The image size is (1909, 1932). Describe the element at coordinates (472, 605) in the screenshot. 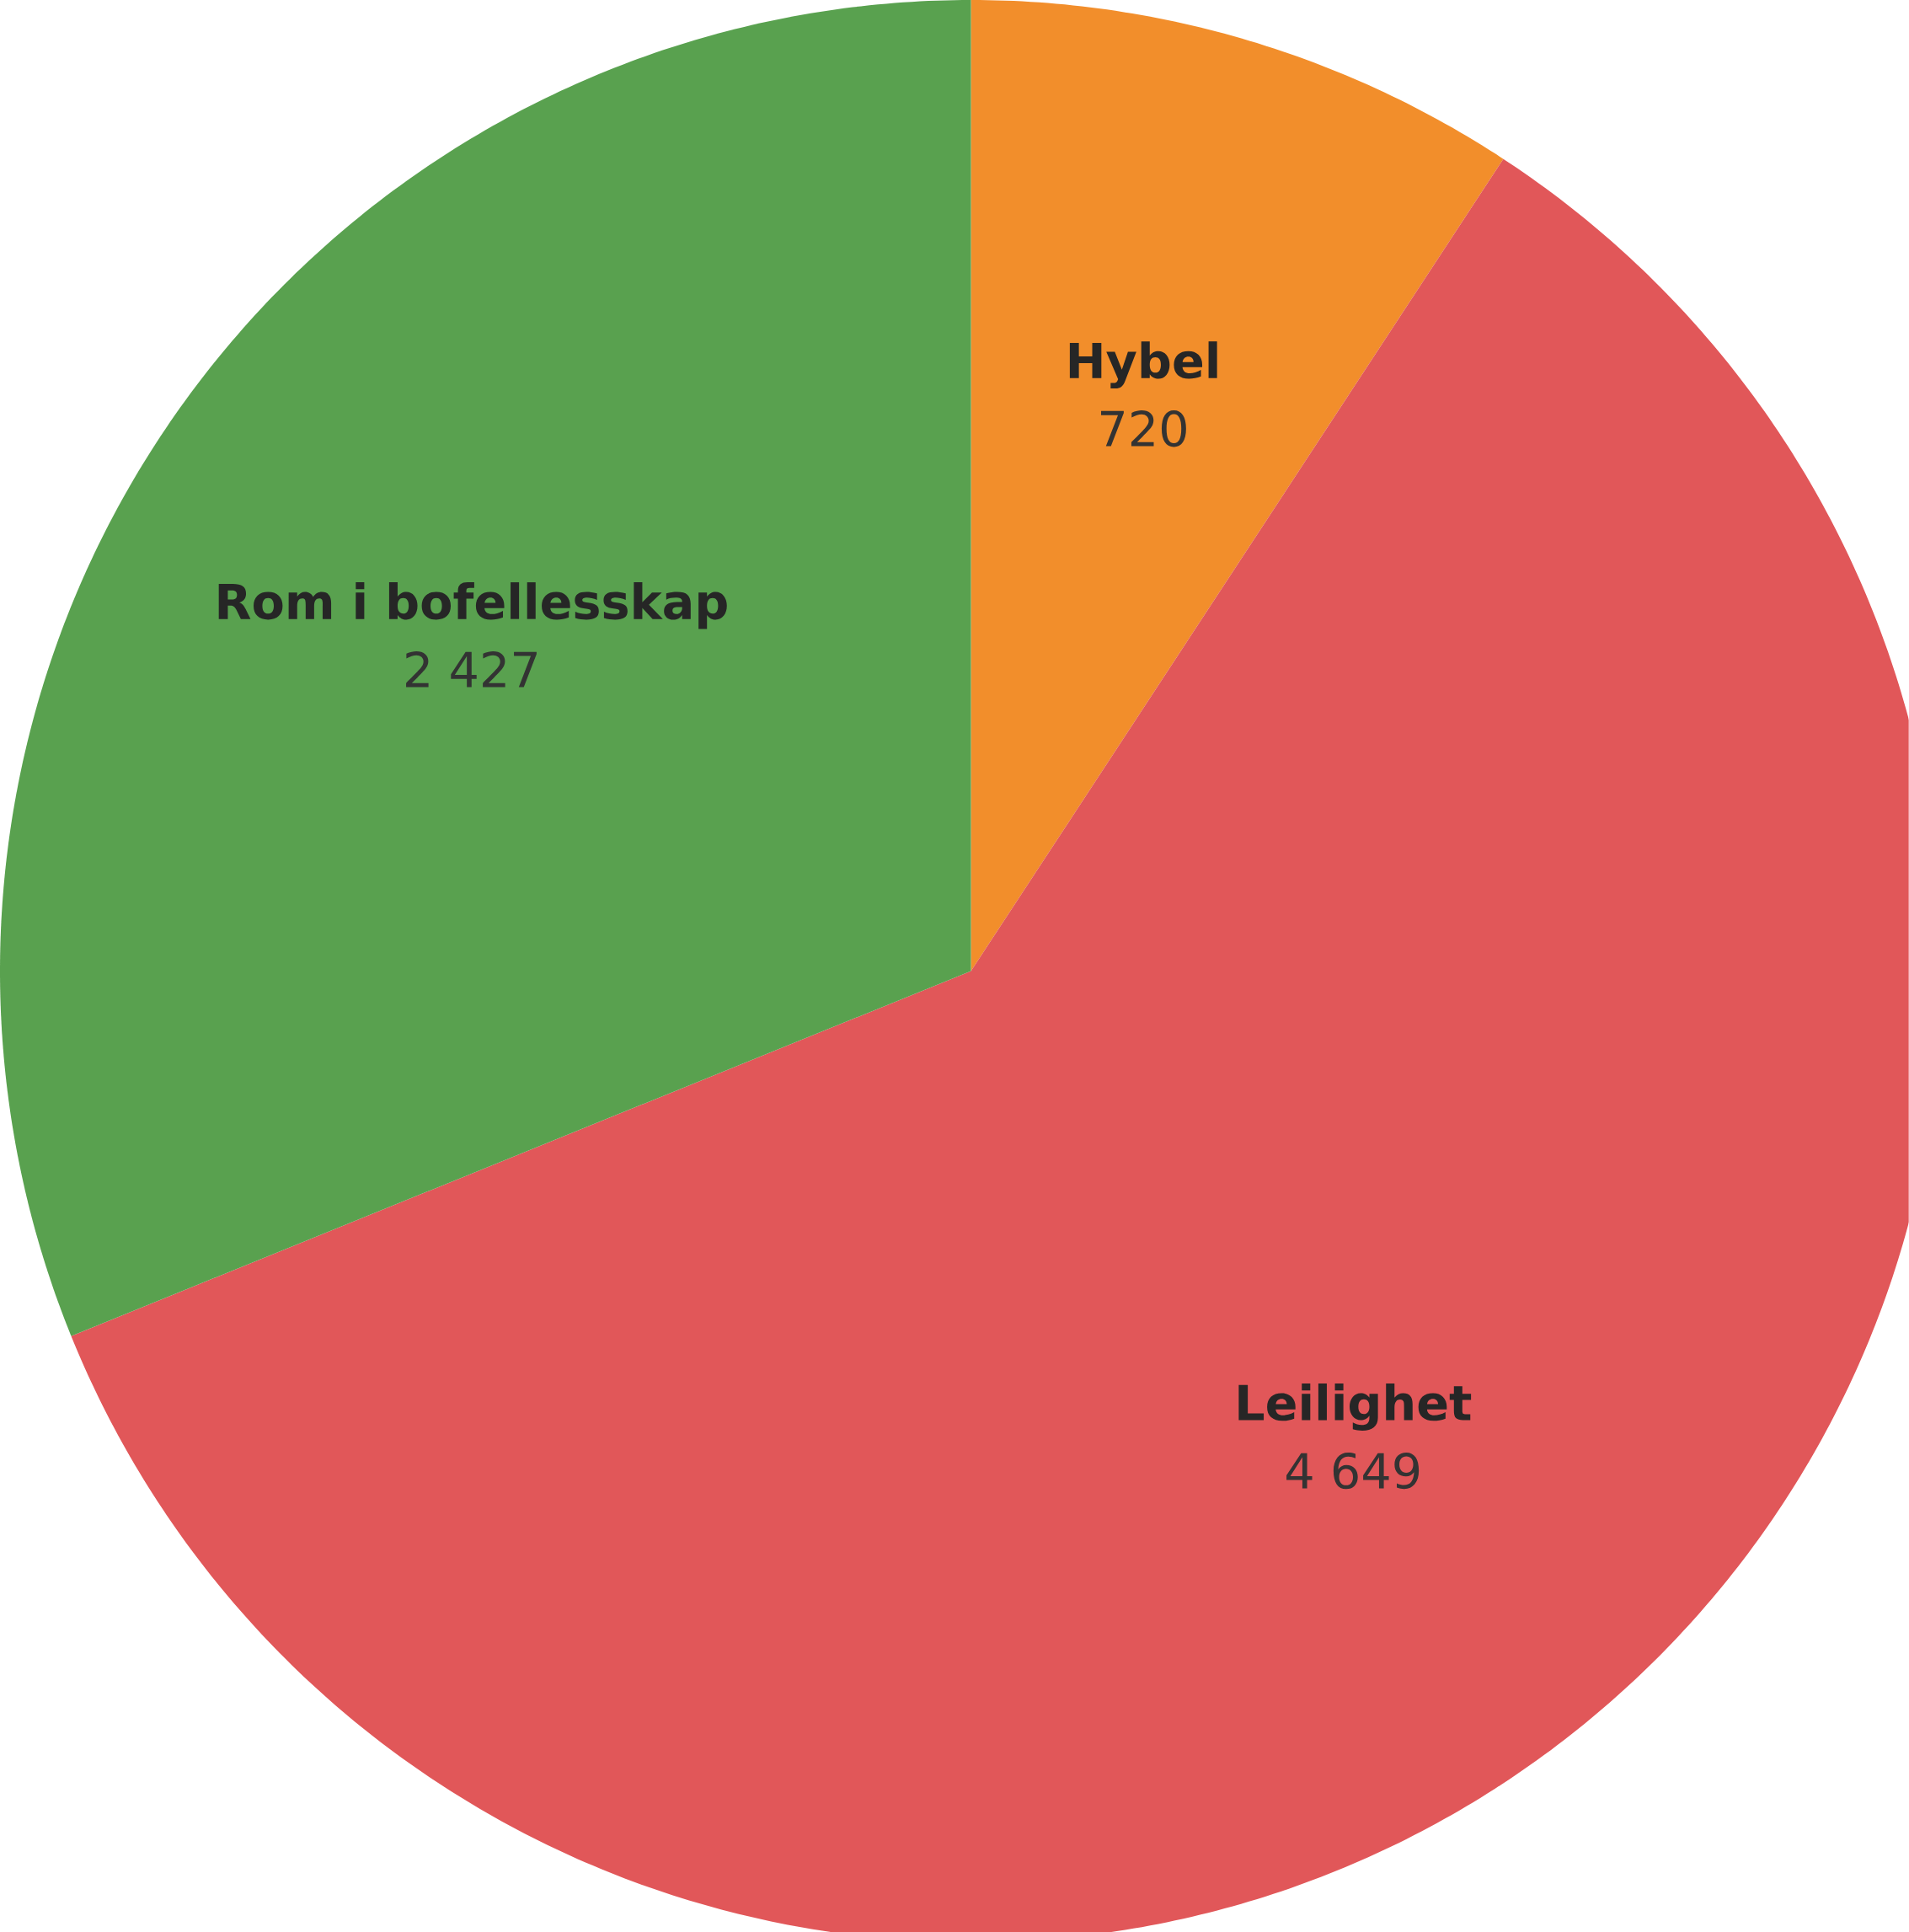

I see `slice-label: Rom i bofellesskap` at that location.